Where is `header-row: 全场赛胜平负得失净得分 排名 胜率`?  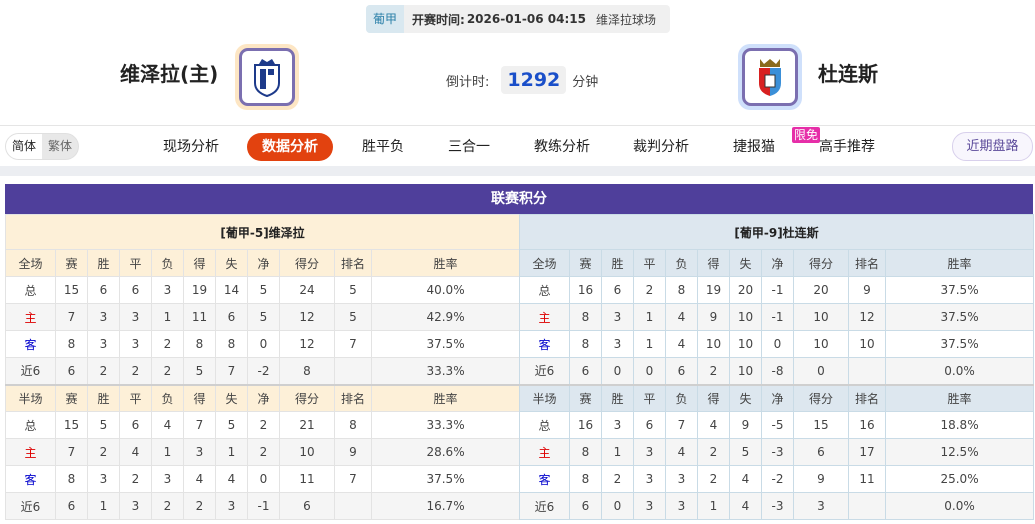
header-row: 全场赛胜平负得失净得分 排名 胜率 is located at coordinates (777, 263).